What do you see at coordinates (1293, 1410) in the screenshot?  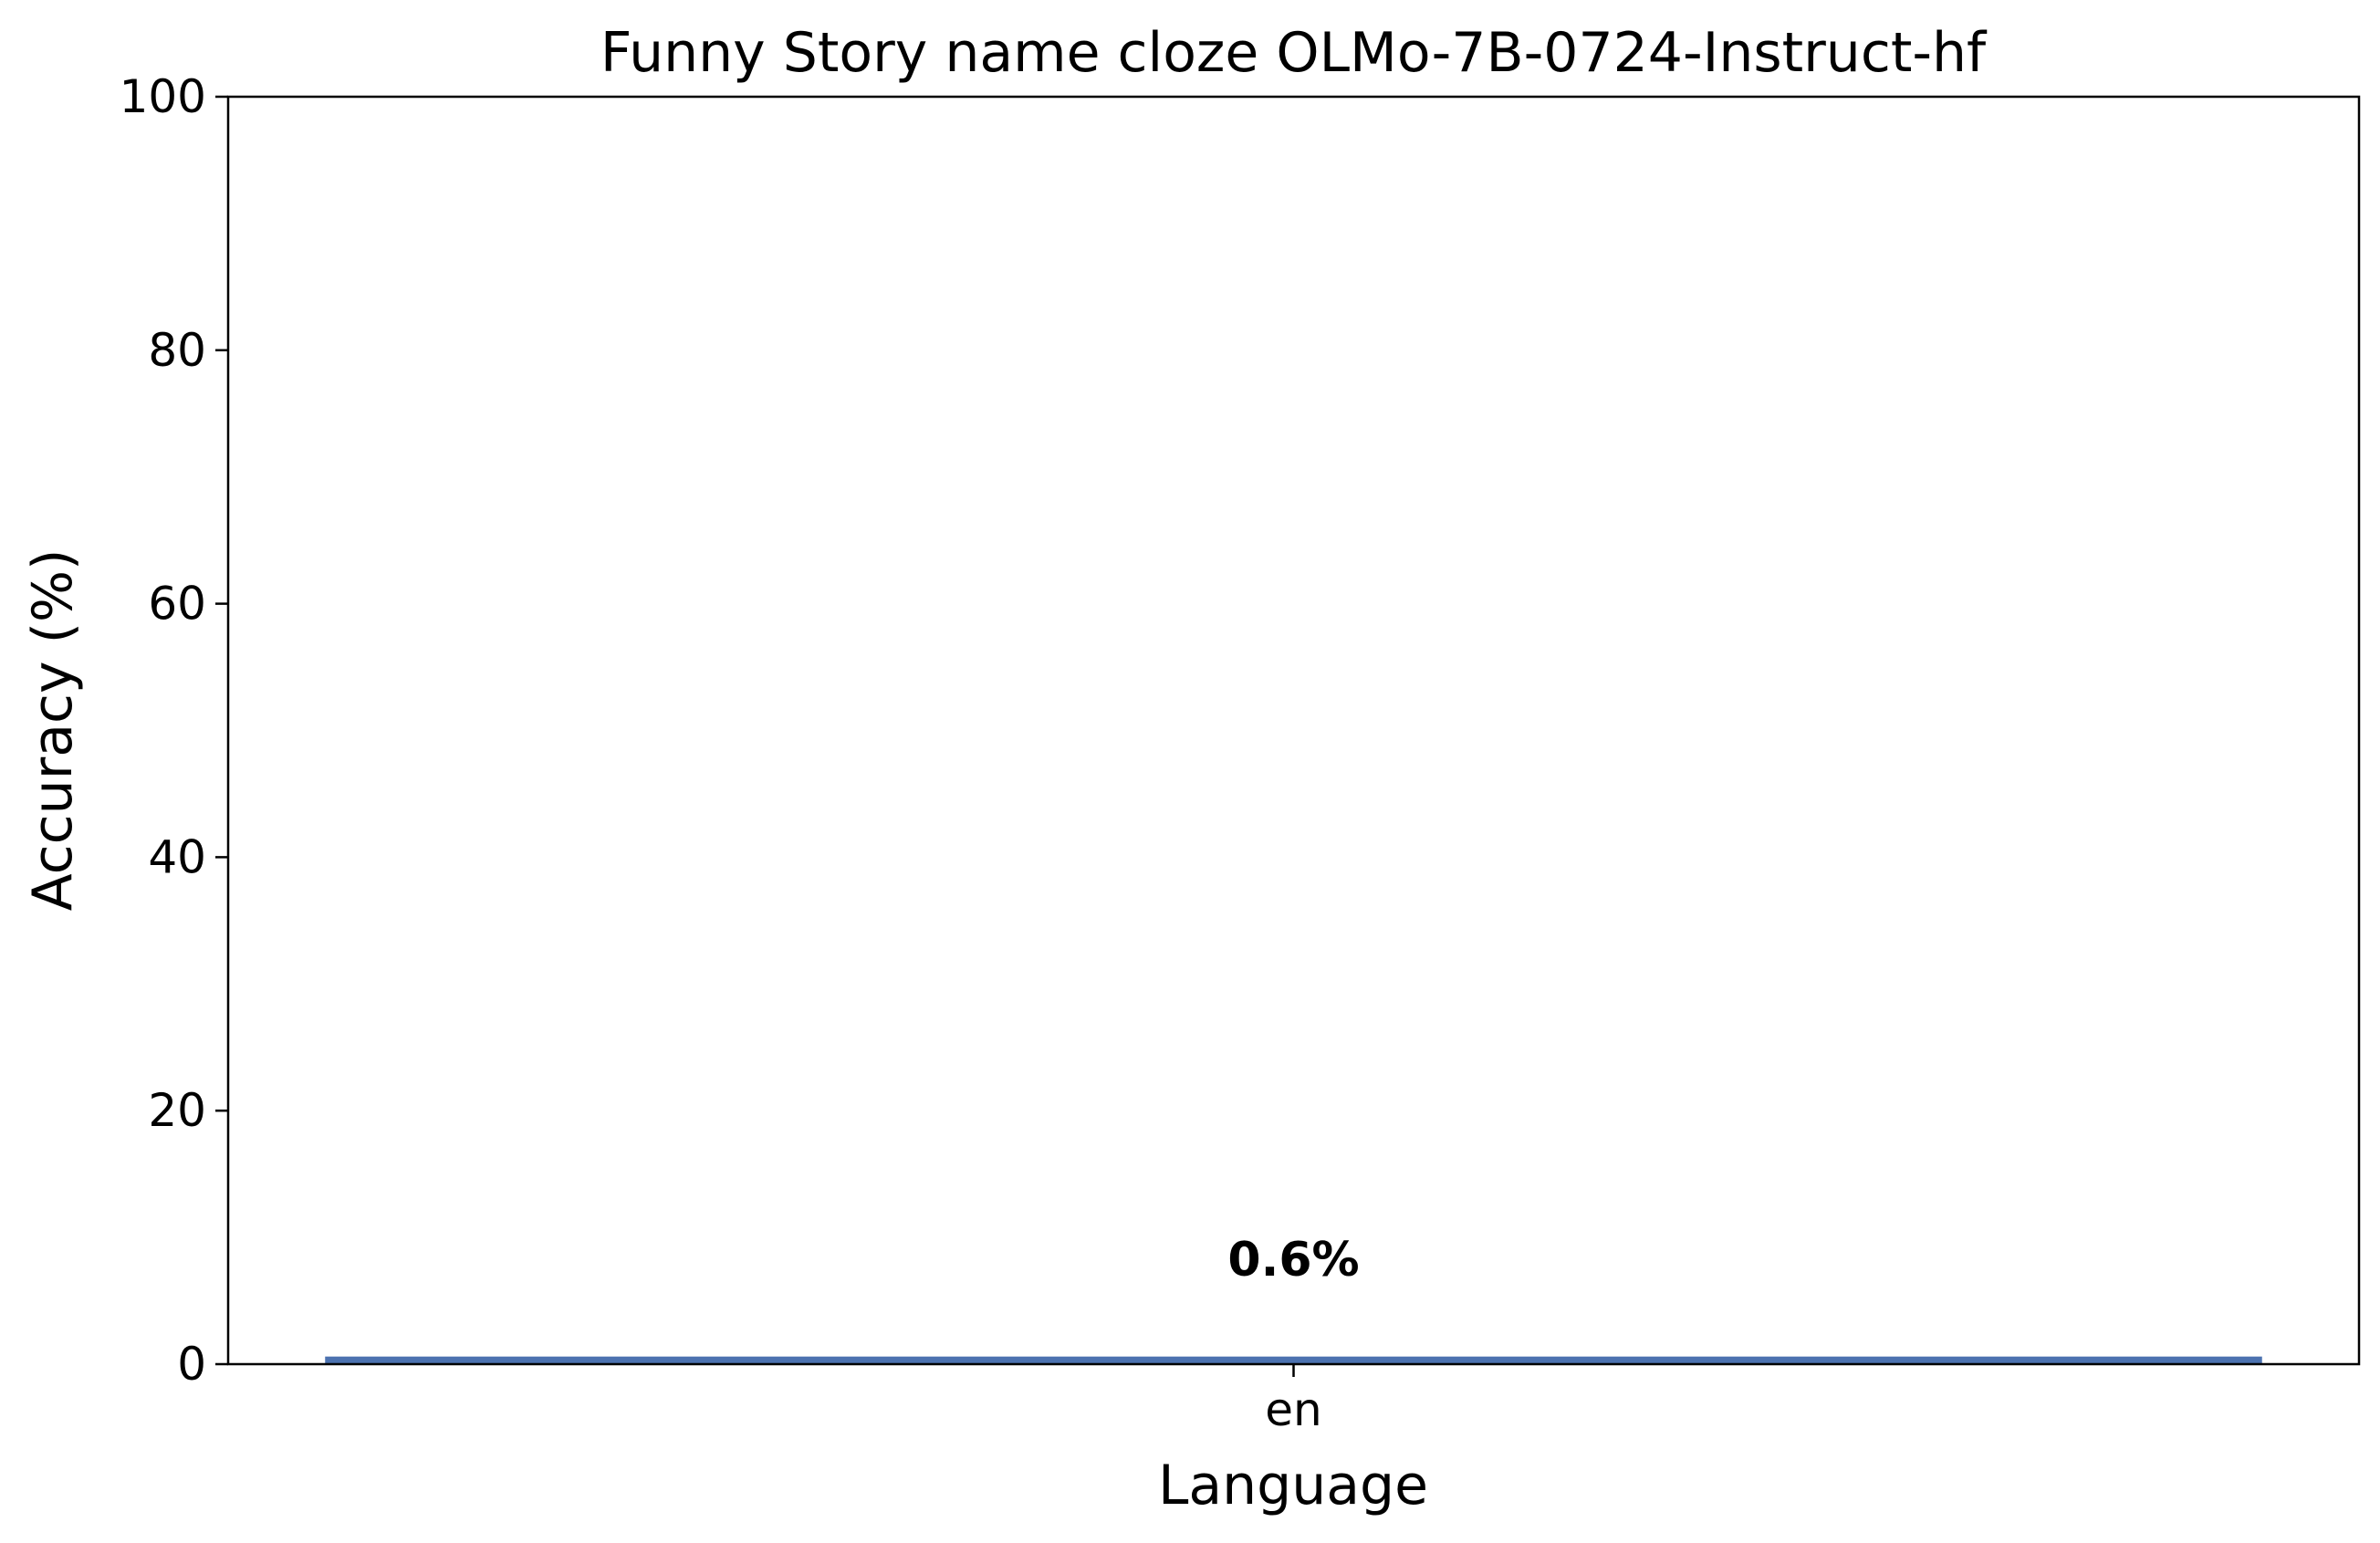 I see `x-tick-label-en: en` at bounding box center [1293, 1410].